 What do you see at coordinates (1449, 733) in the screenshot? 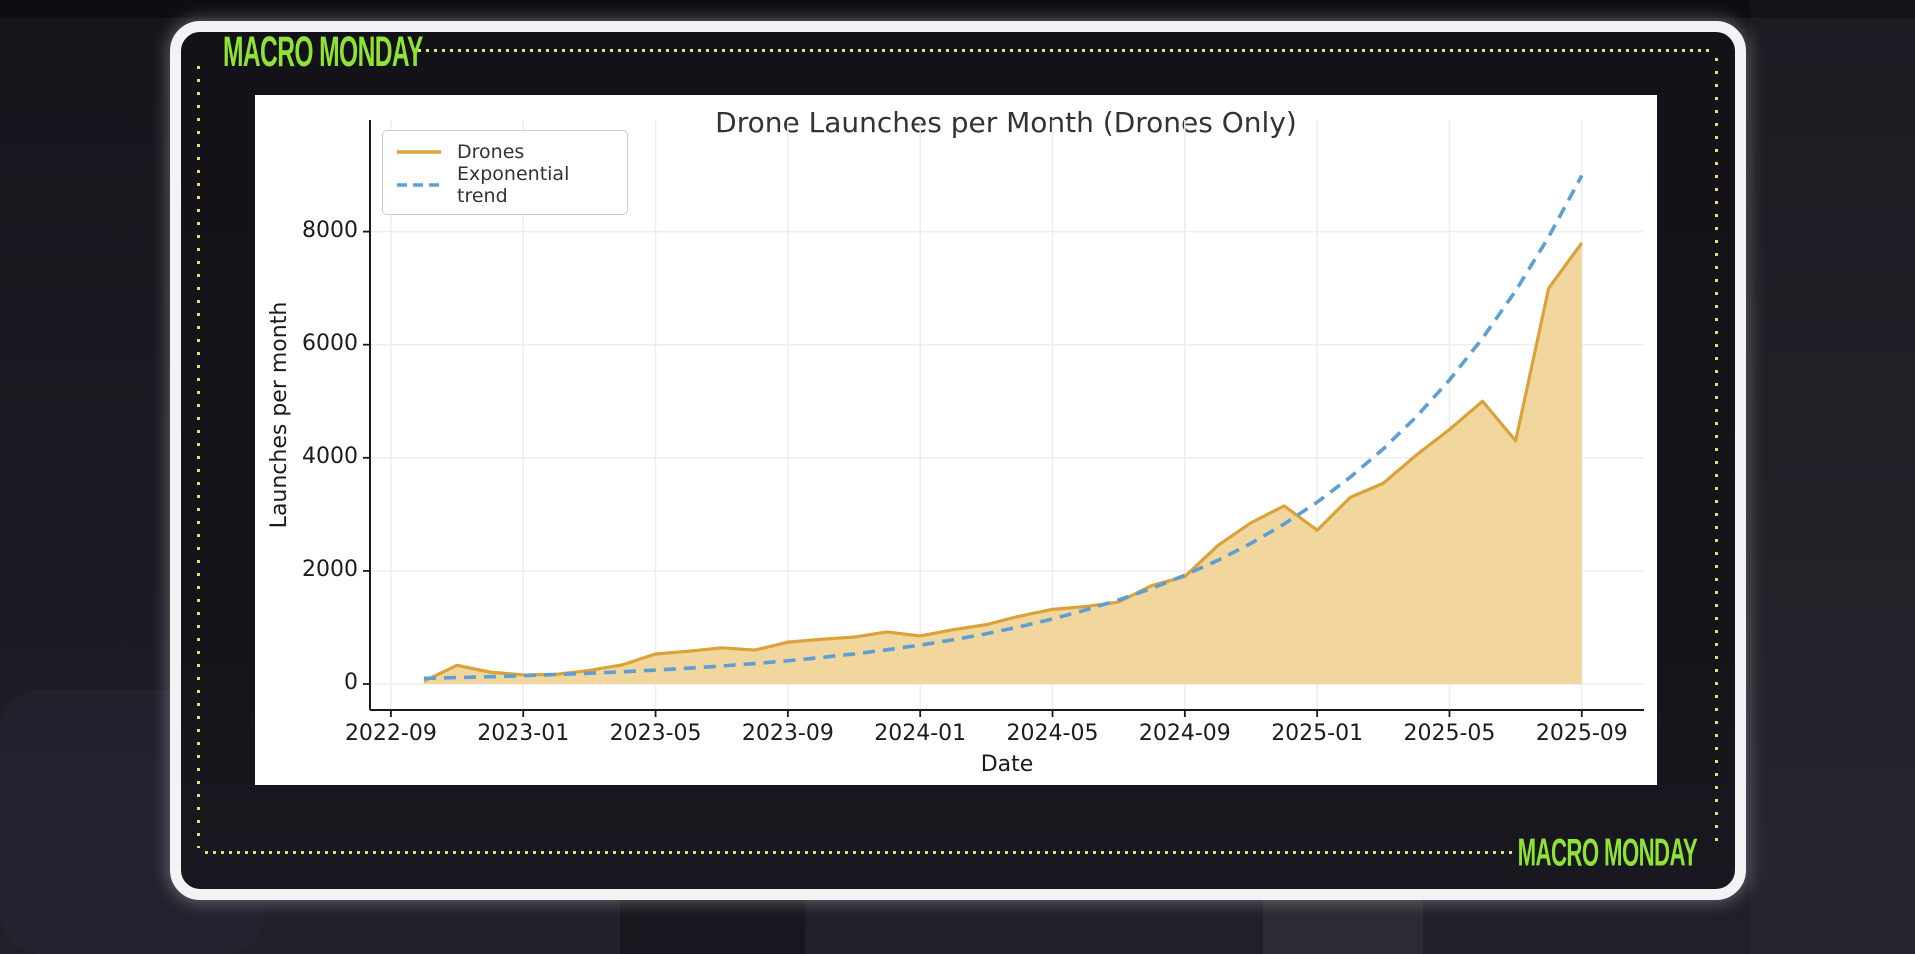
I see `x-tick-label: 2025-05` at bounding box center [1449, 733].